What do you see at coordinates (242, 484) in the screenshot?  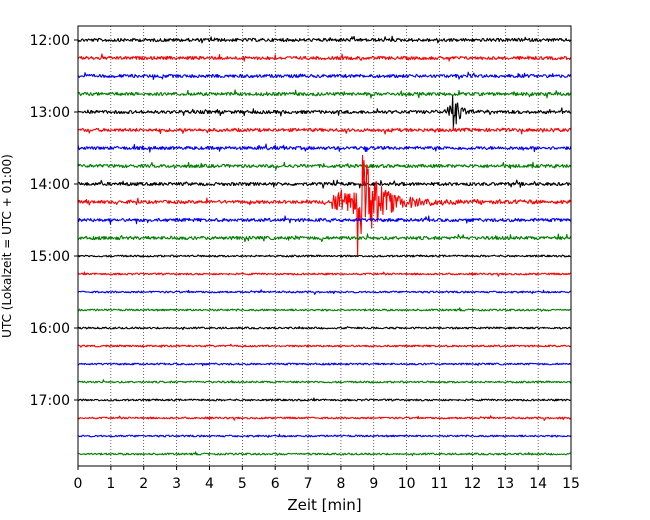 I see `x-tick-label-5: 5` at bounding box center [242, 484].